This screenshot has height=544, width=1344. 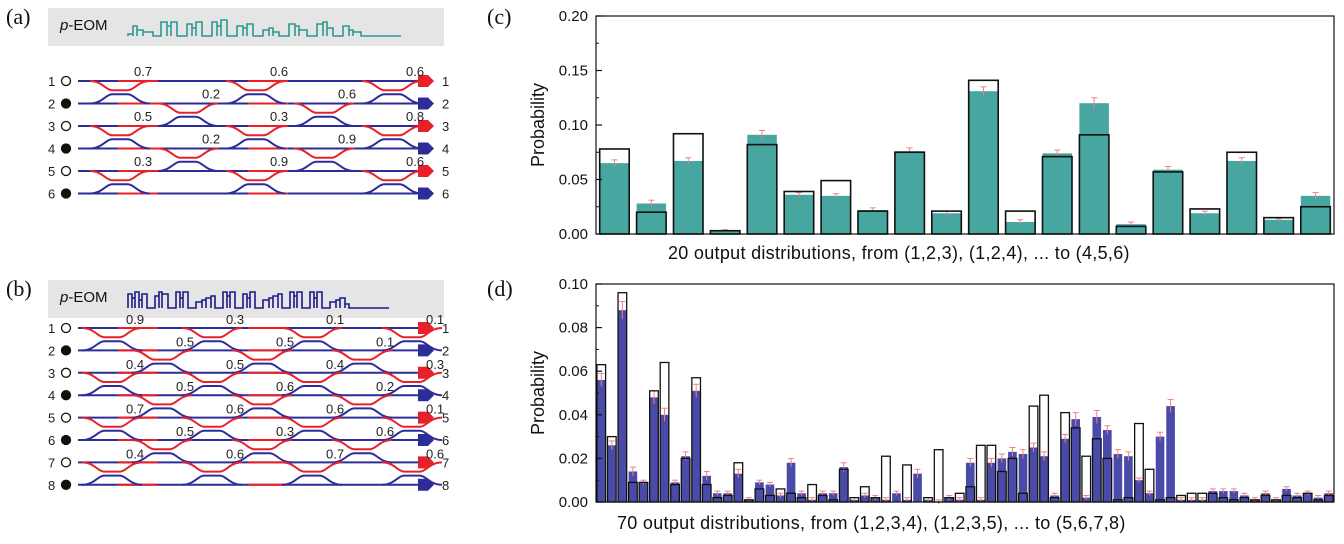 What do you see at coordinates (51, 81) in the screenshot?
I see `input-port-label: 1` at bounding box center [51, 81].